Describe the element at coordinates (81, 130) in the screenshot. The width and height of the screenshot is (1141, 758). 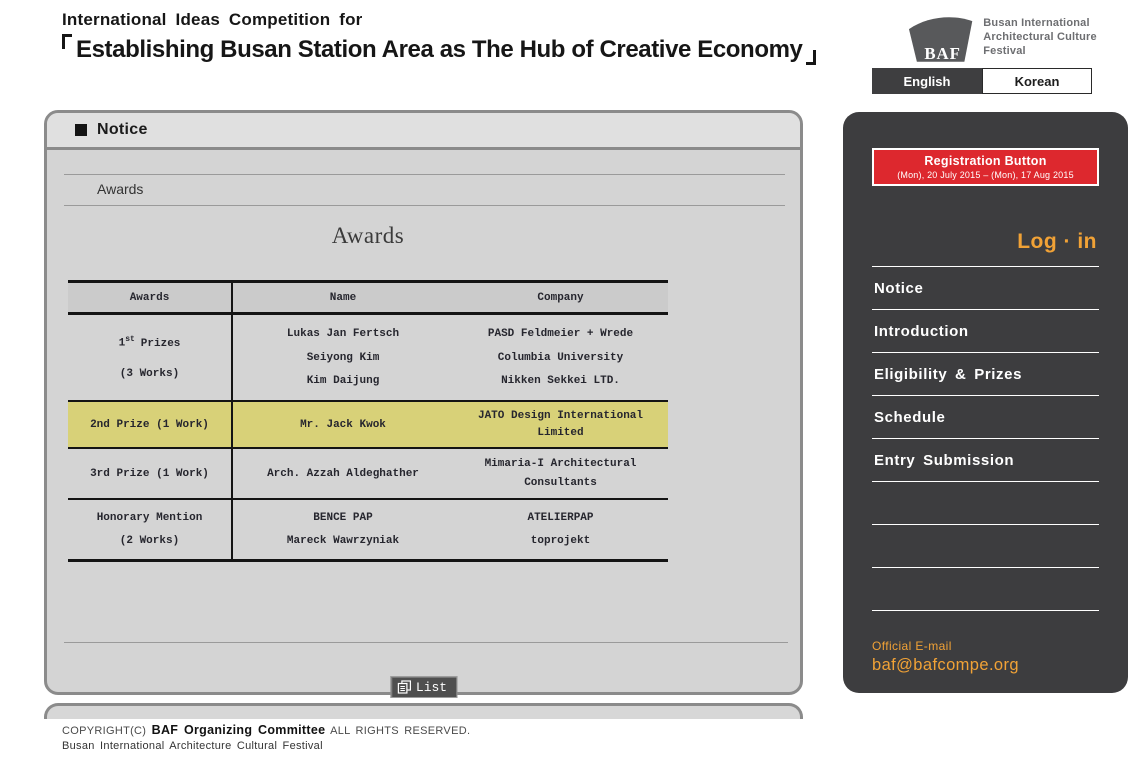
I see `square-bullet-icon` at that location.